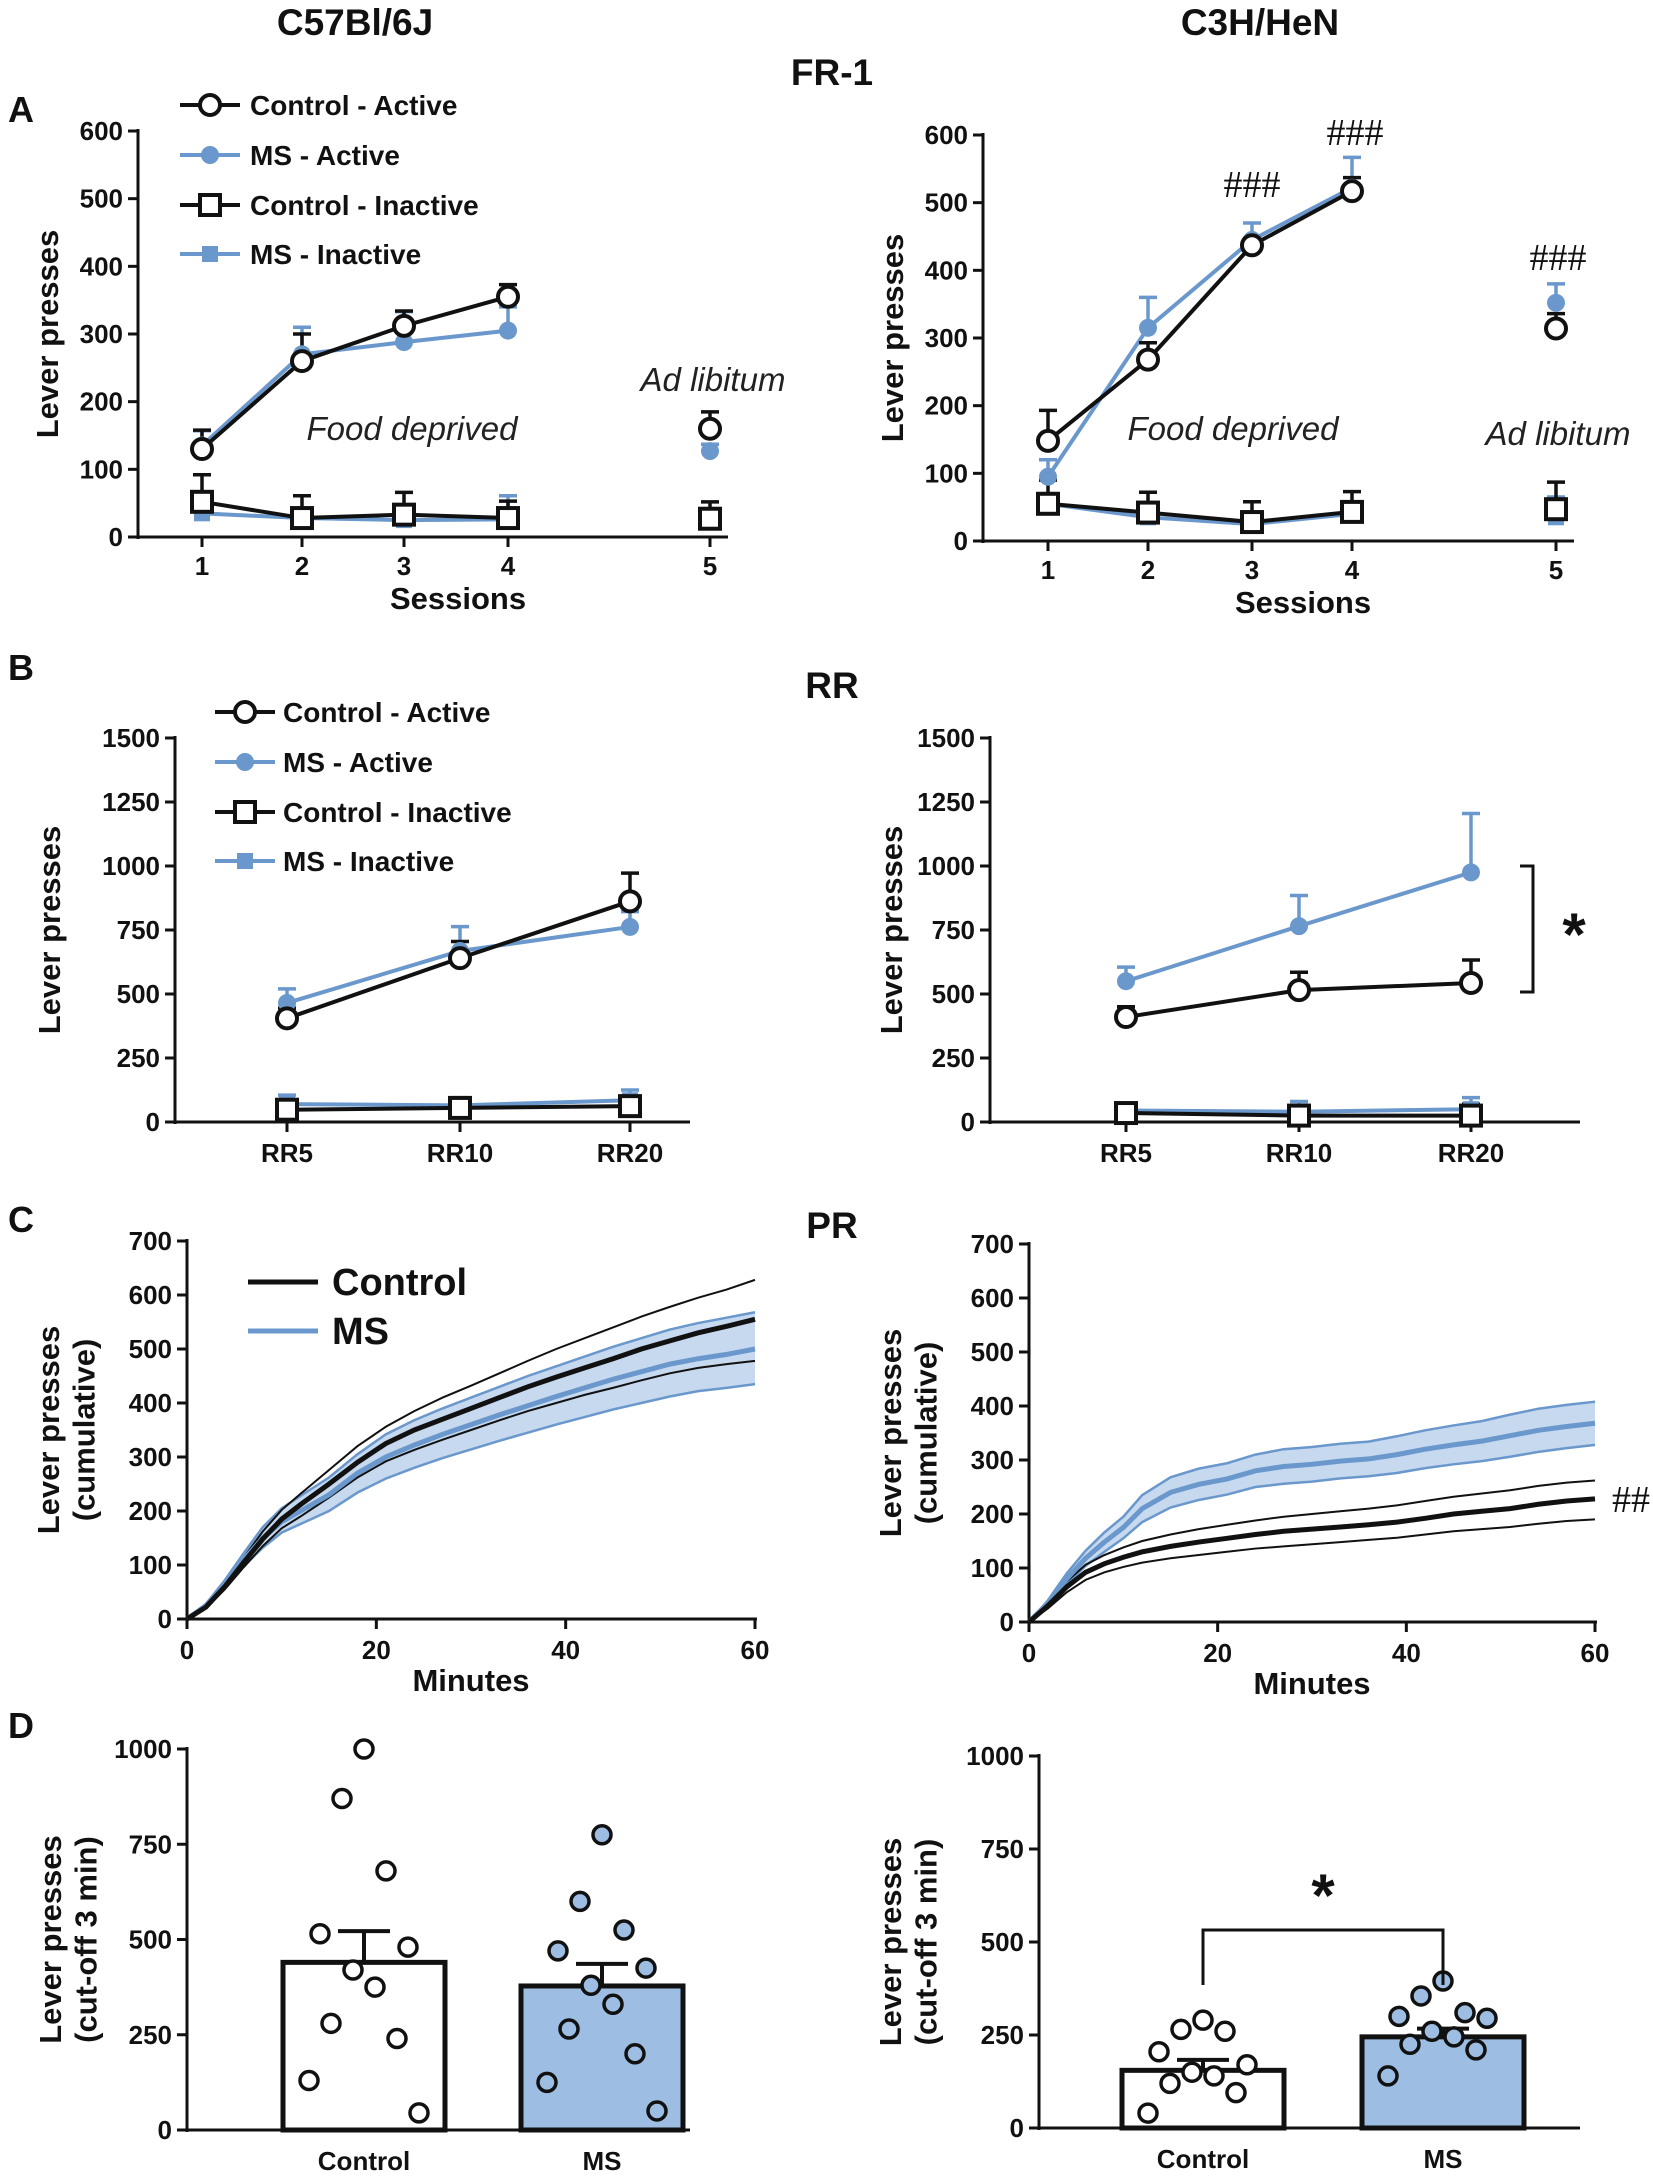 The height and width of the screenshot is (2177, 1653). Describe the element at coordinates (302, 566) in the screenshot. I see `x-tick-label: 2` at that location.